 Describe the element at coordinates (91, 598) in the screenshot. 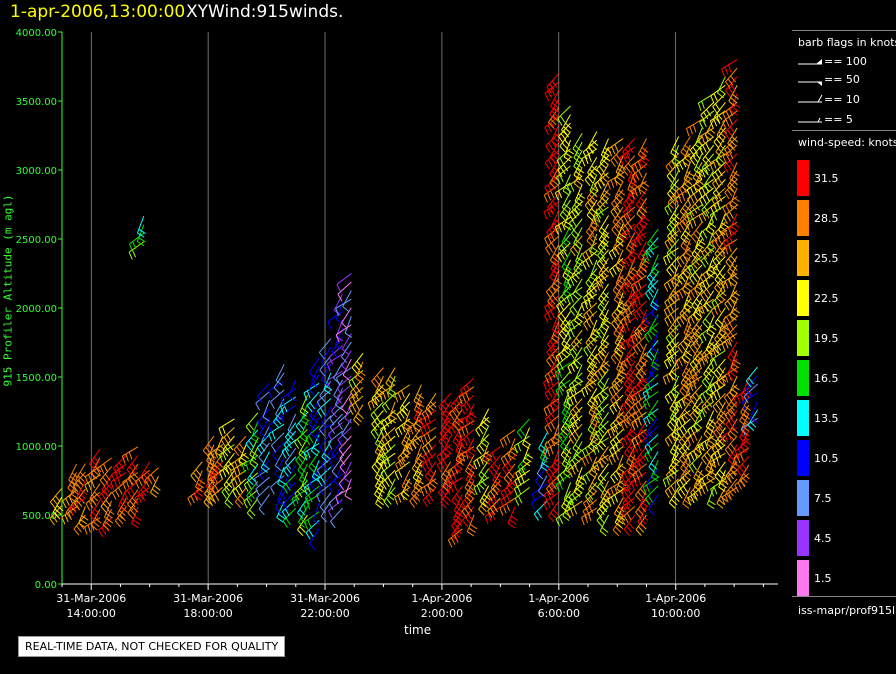

I see `x-tick-date: 31-Mar-2006` at that location.